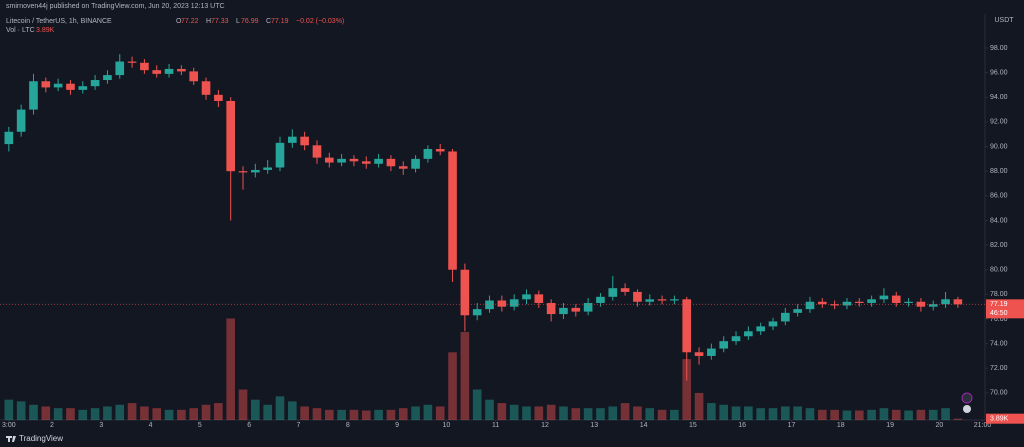 This screenshot has height=447, width=1024. I want to click on alert-icon, so click(967, 398).